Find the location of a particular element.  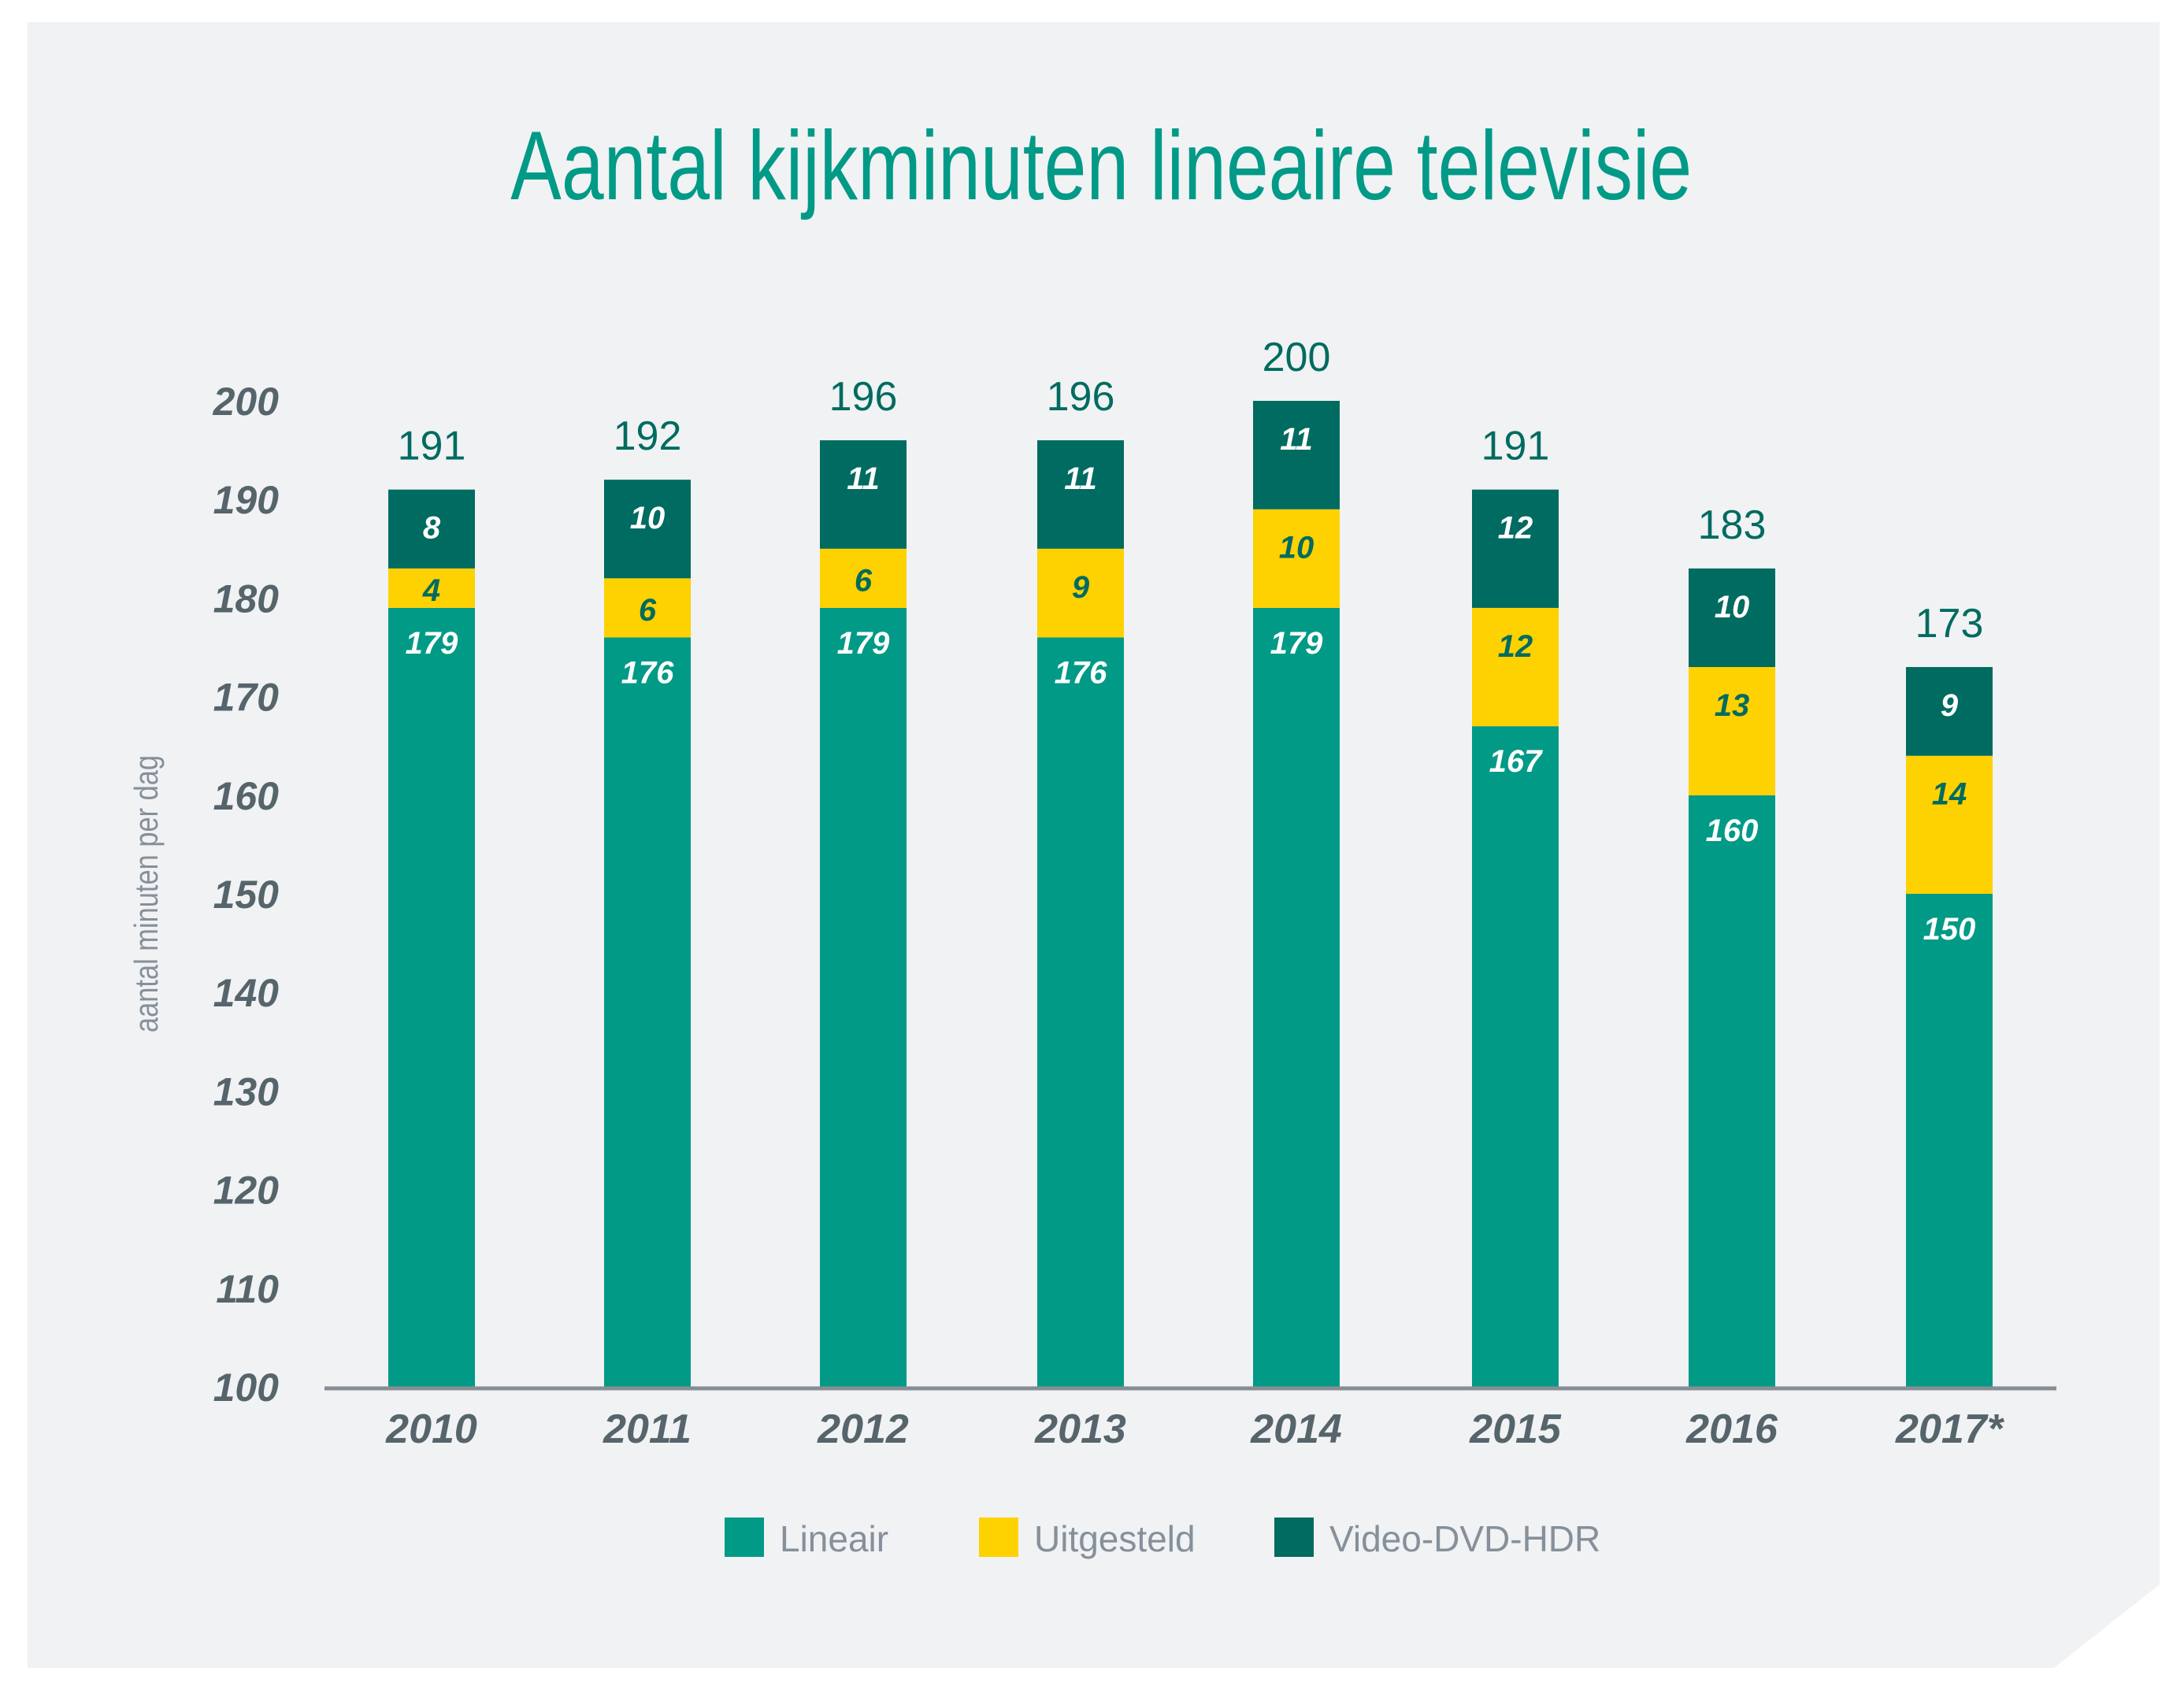

legend-label: Video-DVD-HDR is located at coordinates (1464, 1538).